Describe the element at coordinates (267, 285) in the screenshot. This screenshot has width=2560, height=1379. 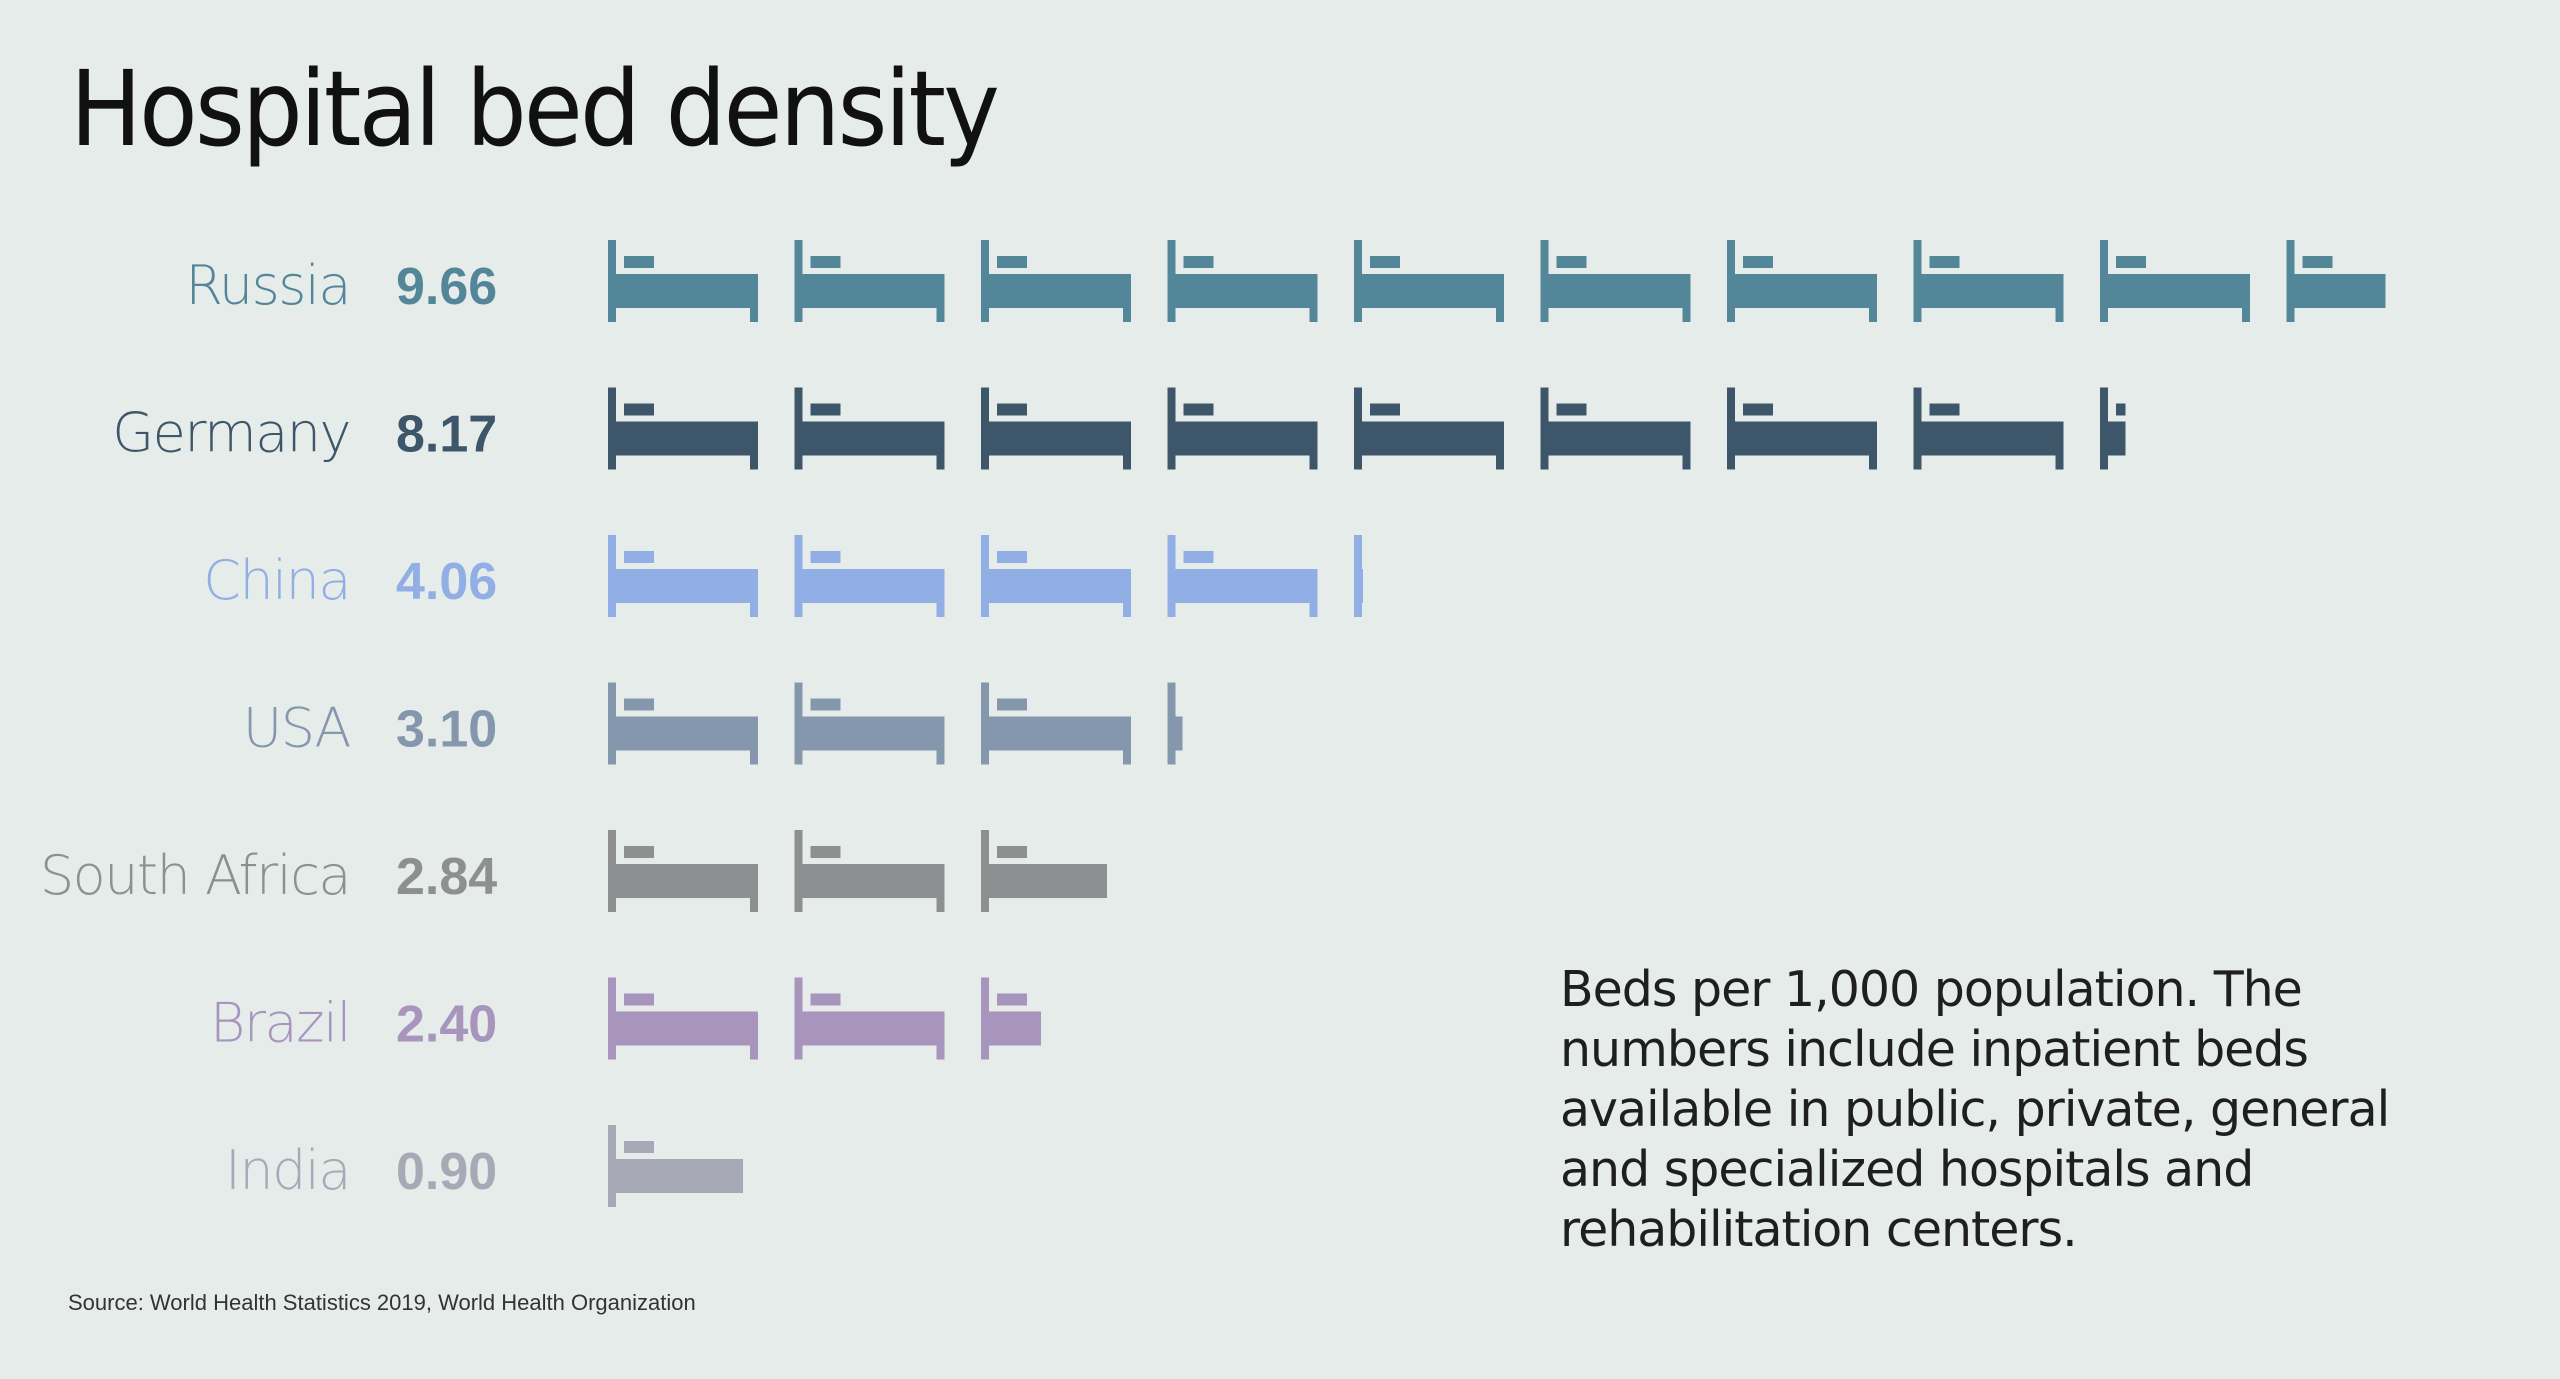
I see `category-label: Russia` at that location.